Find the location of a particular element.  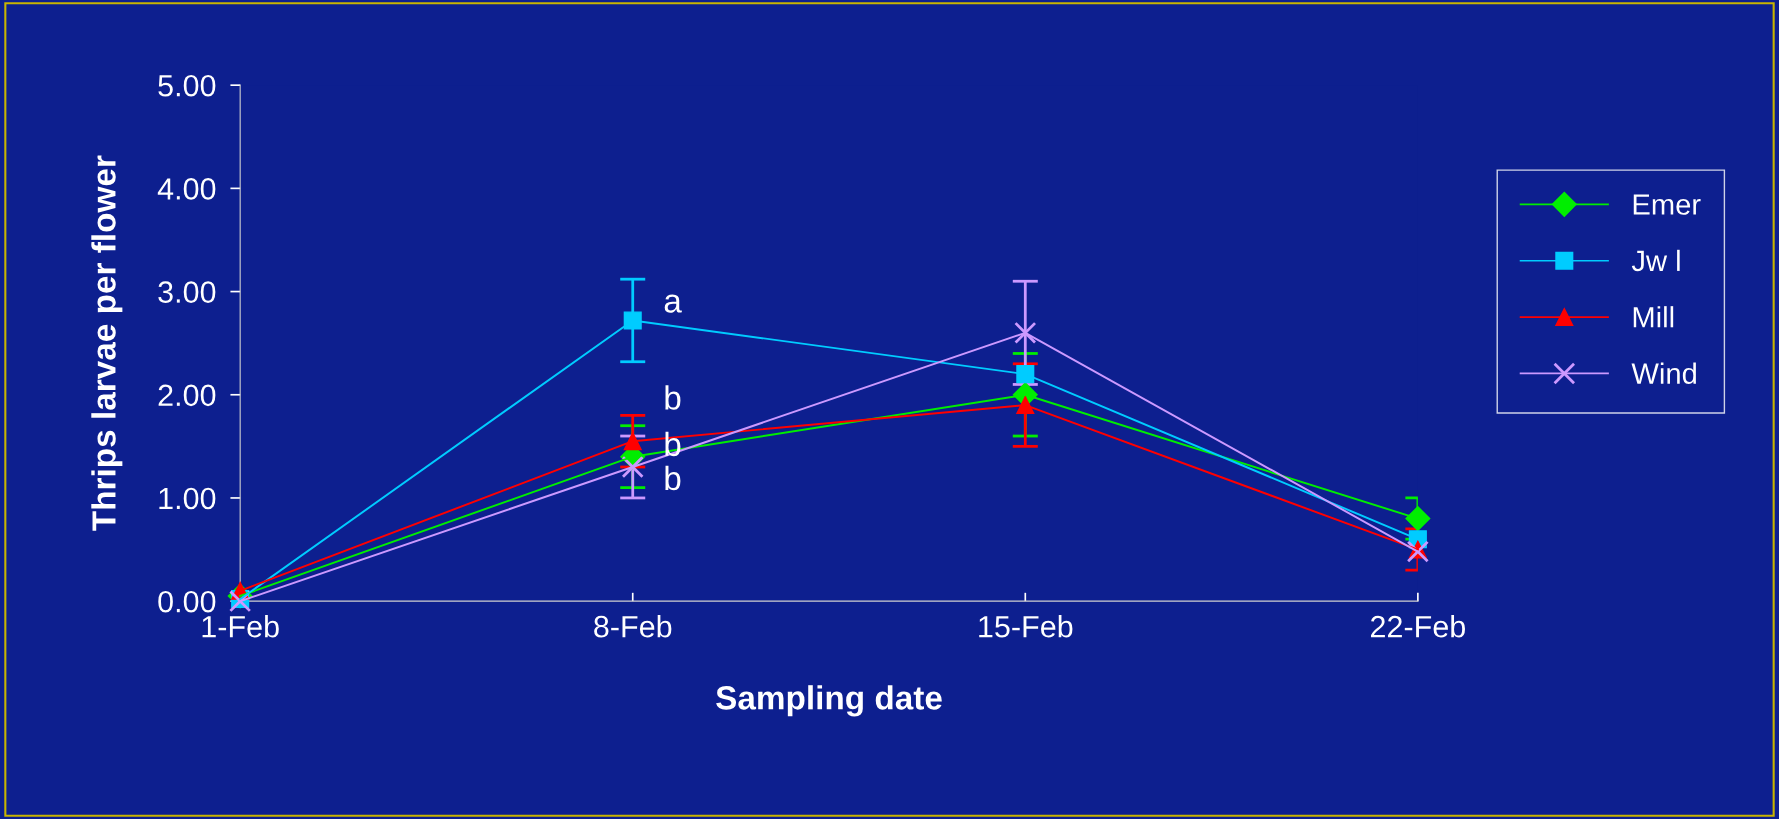

y-tick-label: 3.00 is located at coordinates (187, 292).